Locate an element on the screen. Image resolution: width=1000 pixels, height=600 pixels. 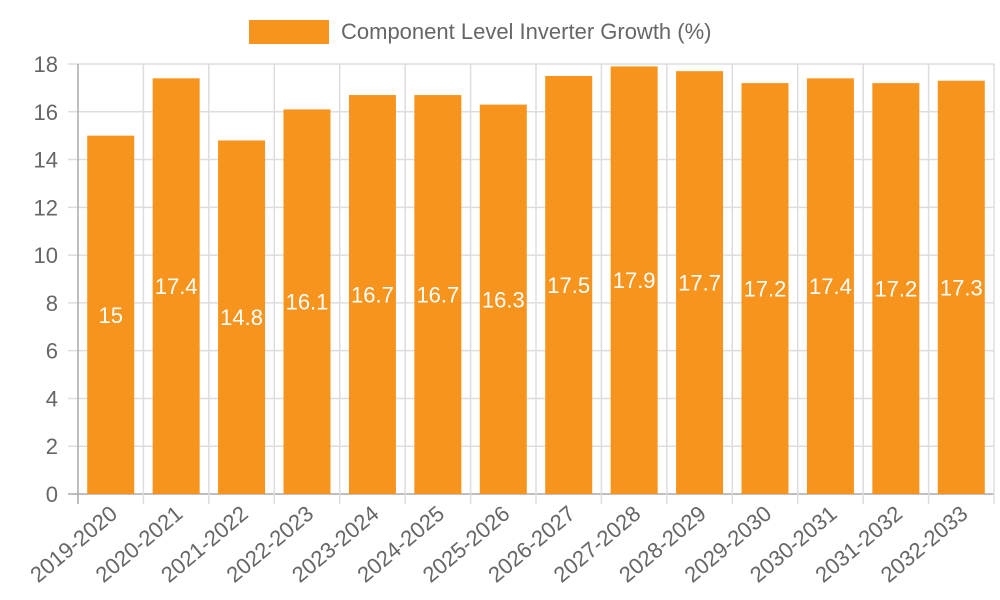
bar-value-label: 14.8 is located at coordinates (241, 317).